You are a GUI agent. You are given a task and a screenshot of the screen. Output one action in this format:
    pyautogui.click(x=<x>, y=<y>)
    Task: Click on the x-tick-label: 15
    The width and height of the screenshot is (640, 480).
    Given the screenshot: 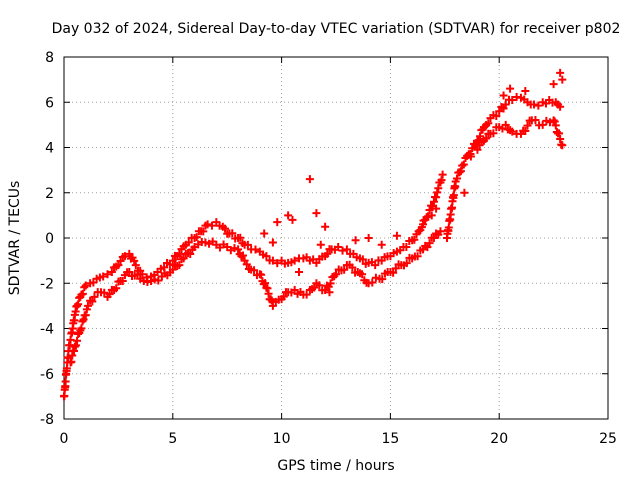 What is the action you would take?
    pyautogui.click(x=390, y=439)
    